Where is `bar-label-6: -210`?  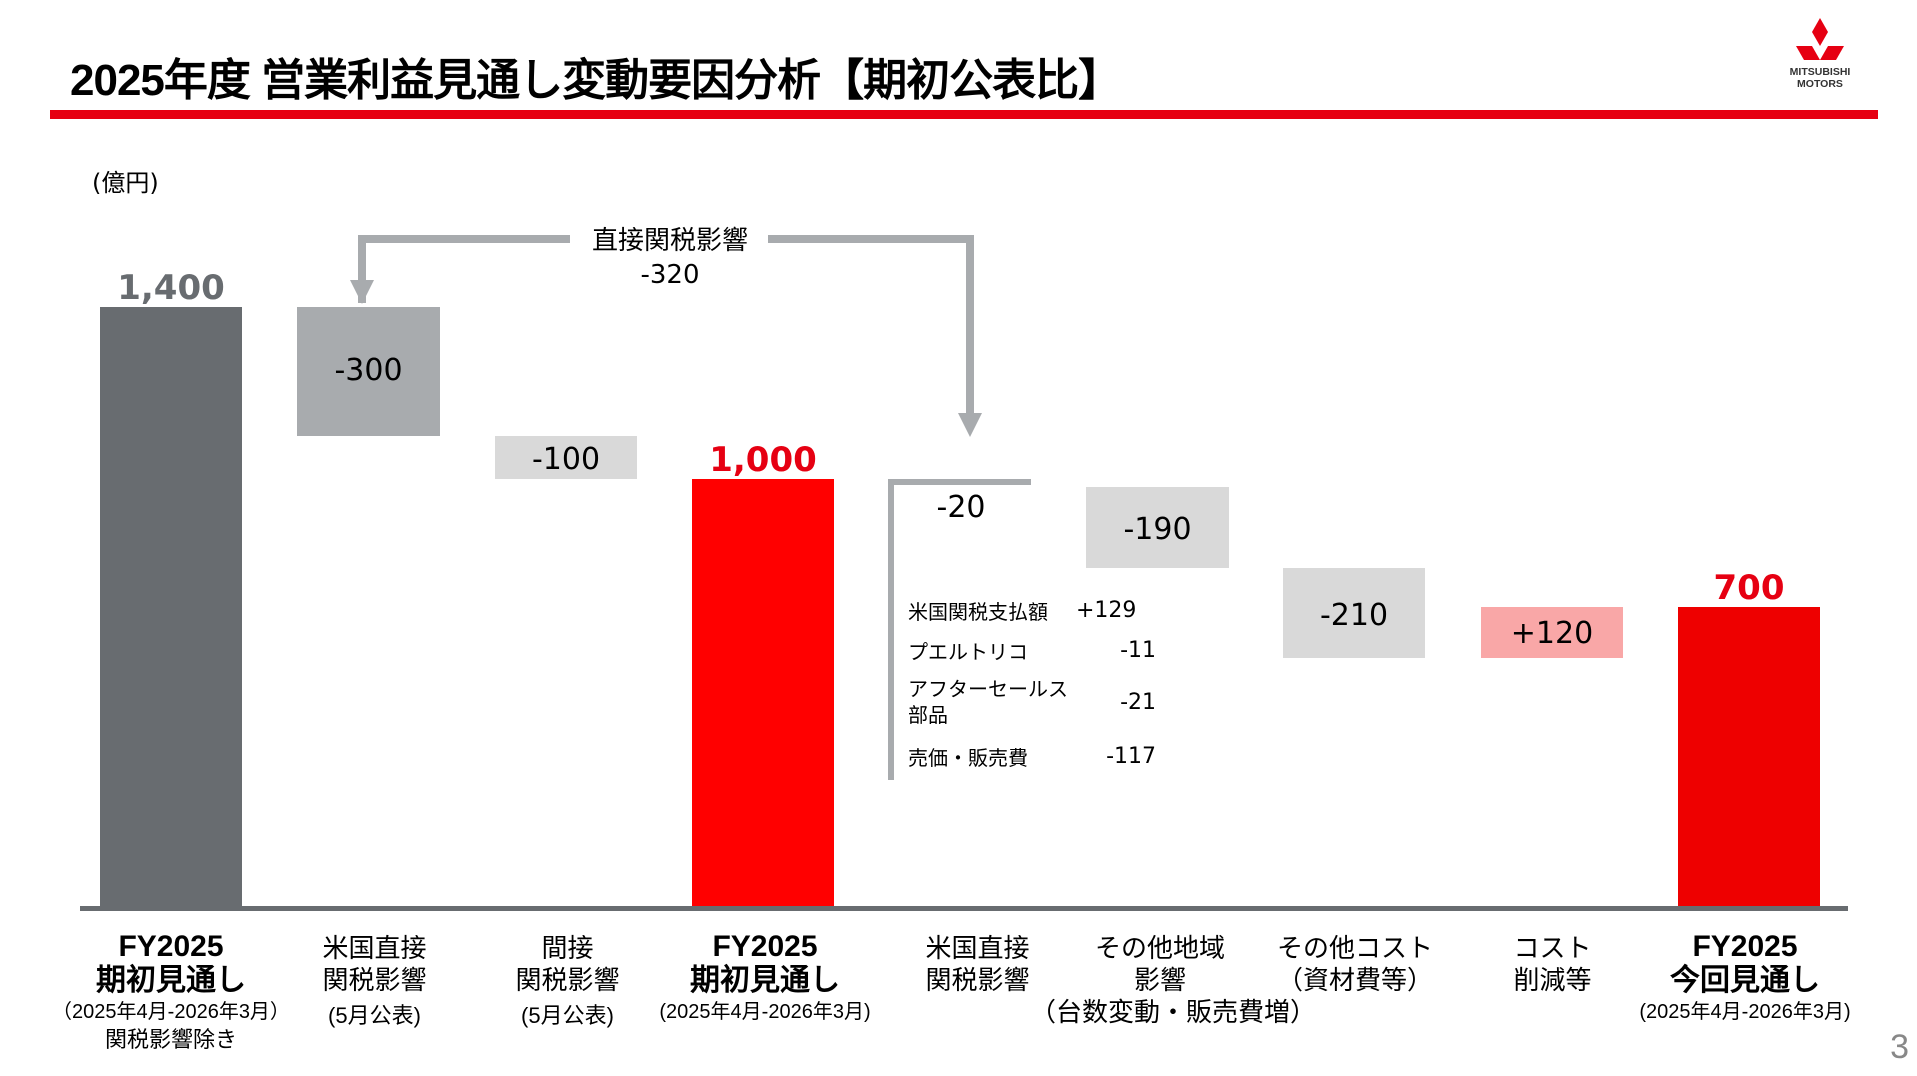
bar-label-6: -210 is located at coordinates (1354, 615).